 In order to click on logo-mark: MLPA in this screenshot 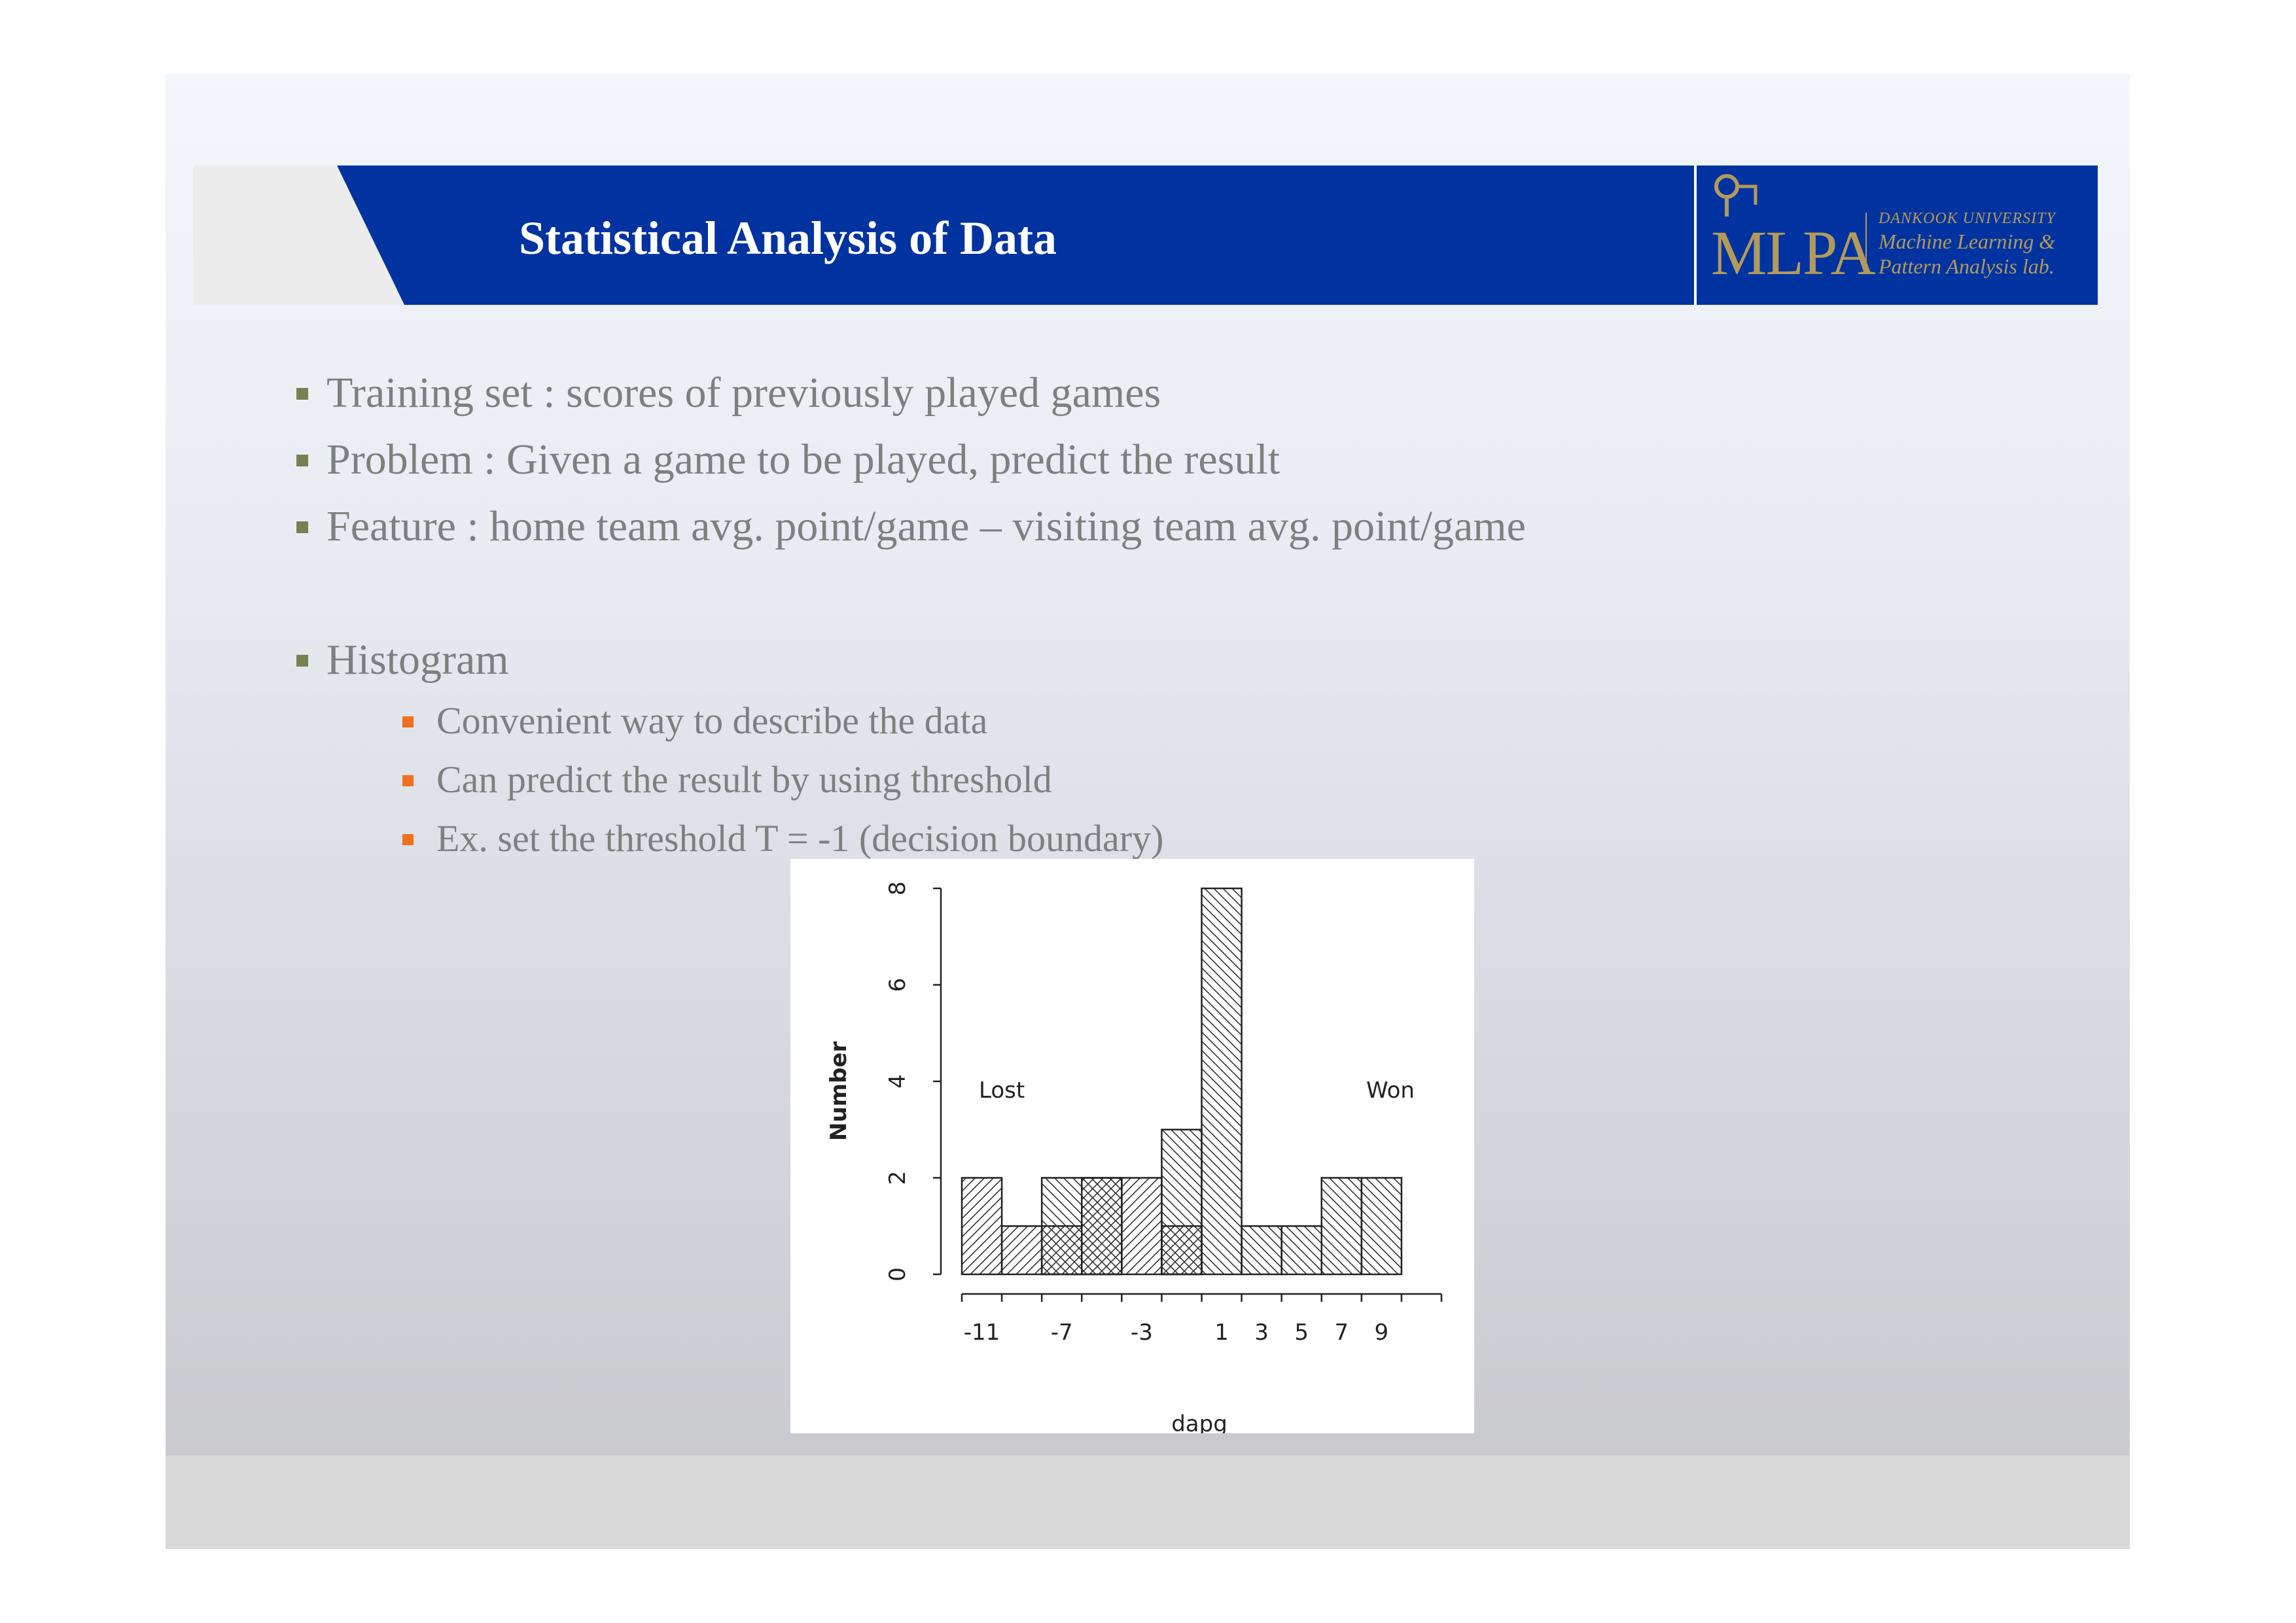, I will do `click(1793, 253)`.